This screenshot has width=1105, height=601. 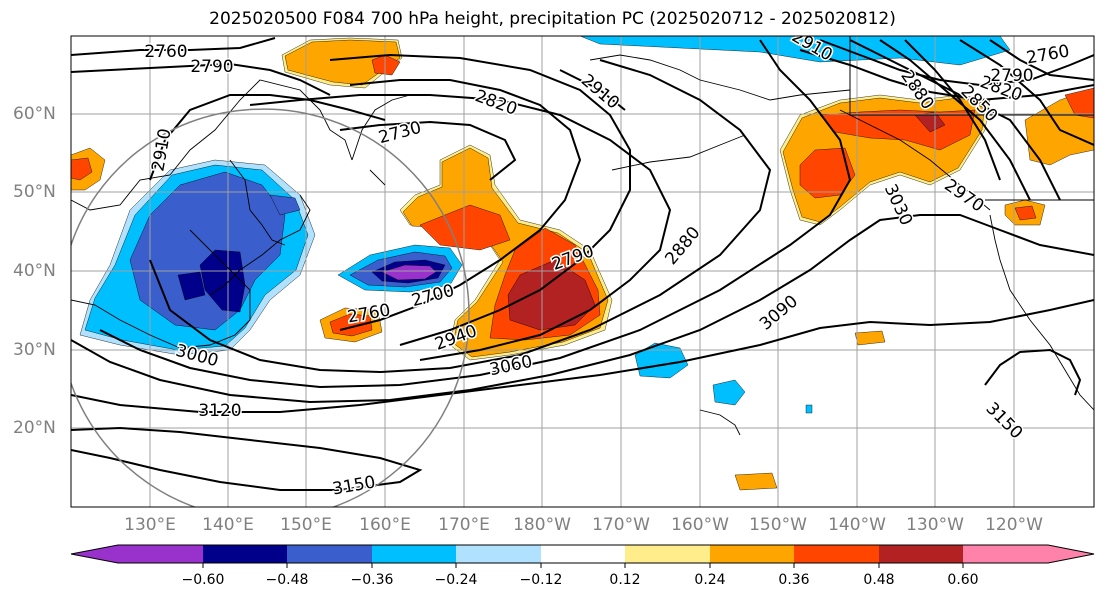 What do you see at coordinates (342, 62) in the screenshot?
I see `pc-region-bering-orange` at bounding box center [342, 62].